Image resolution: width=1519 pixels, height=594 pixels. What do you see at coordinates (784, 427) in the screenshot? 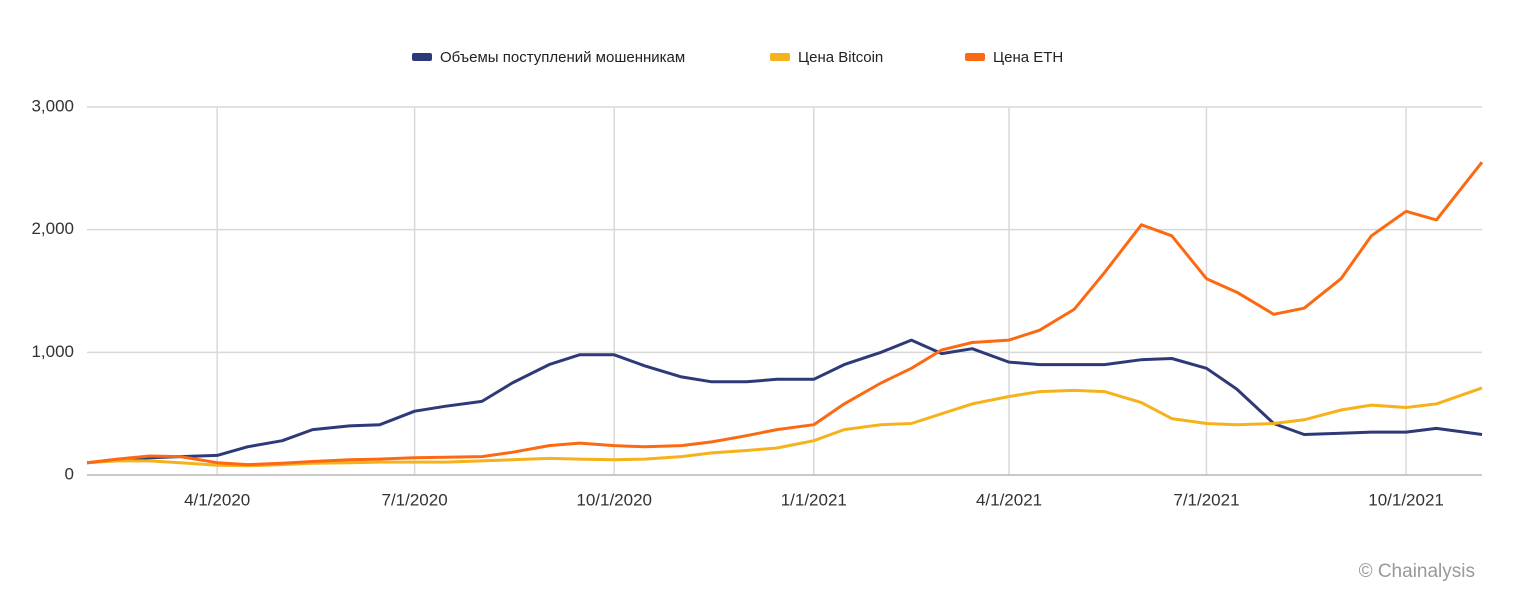
I see `line` at bounding box center [784, 427].